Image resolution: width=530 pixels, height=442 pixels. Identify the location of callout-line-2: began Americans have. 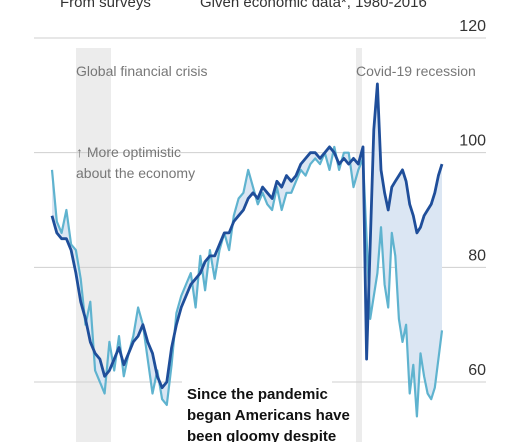
(268, 415).